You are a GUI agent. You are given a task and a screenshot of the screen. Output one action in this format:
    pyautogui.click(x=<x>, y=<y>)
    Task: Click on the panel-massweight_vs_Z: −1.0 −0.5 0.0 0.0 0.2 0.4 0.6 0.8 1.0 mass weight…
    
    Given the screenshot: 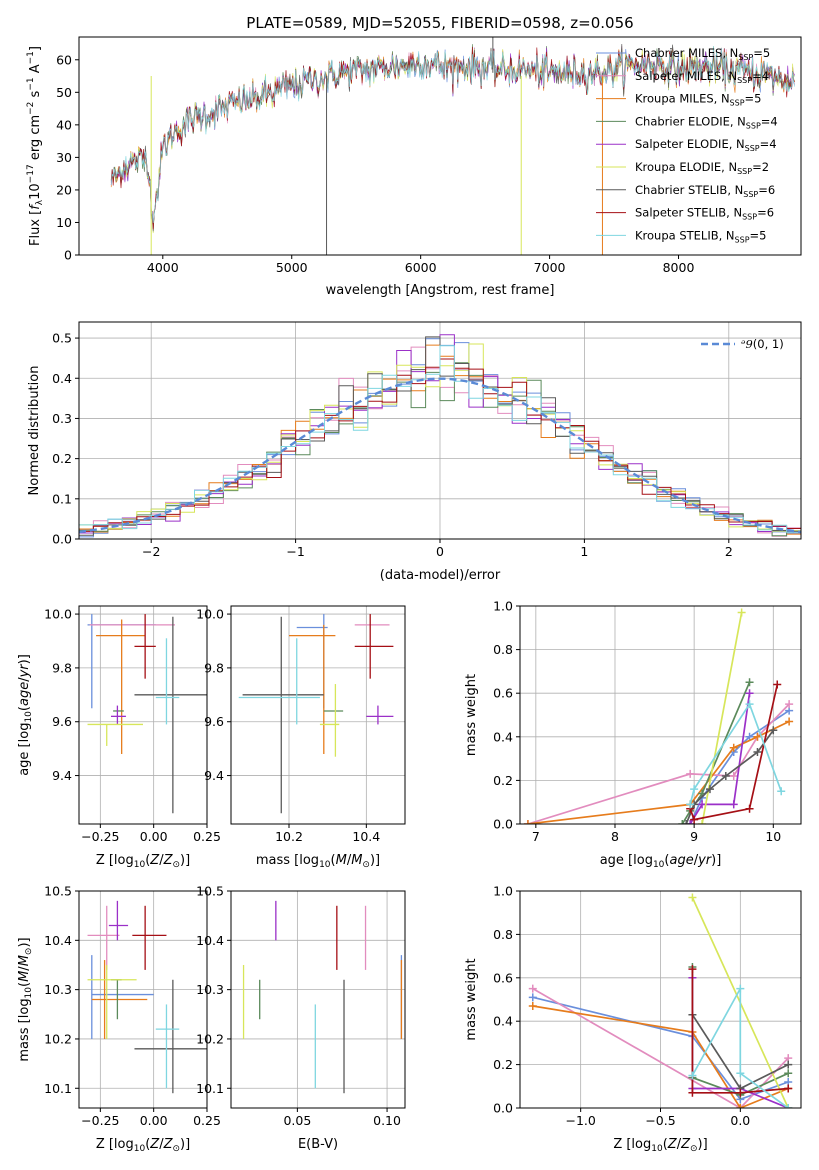 What is the action you would take?
    pyautogui.click(x=633, y=1019)
    